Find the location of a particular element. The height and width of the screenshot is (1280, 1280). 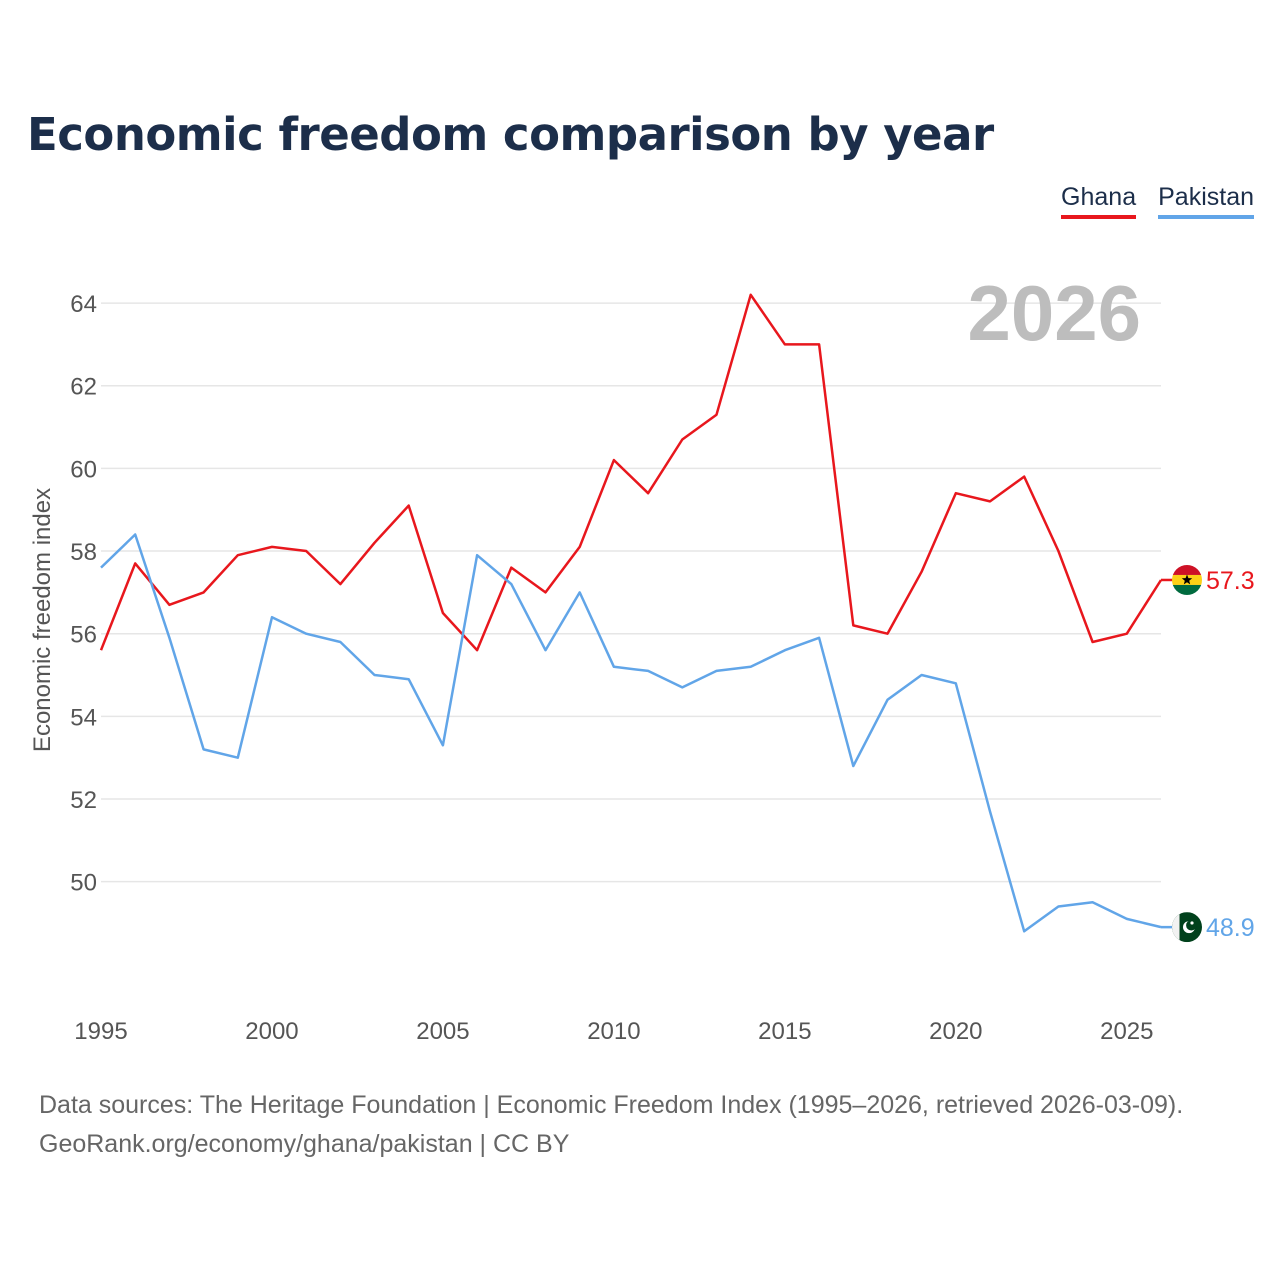

x-axis-ticks: 1995 2000 2005 2010 2015 2020 2025 is located at coordinates (613, 1031).